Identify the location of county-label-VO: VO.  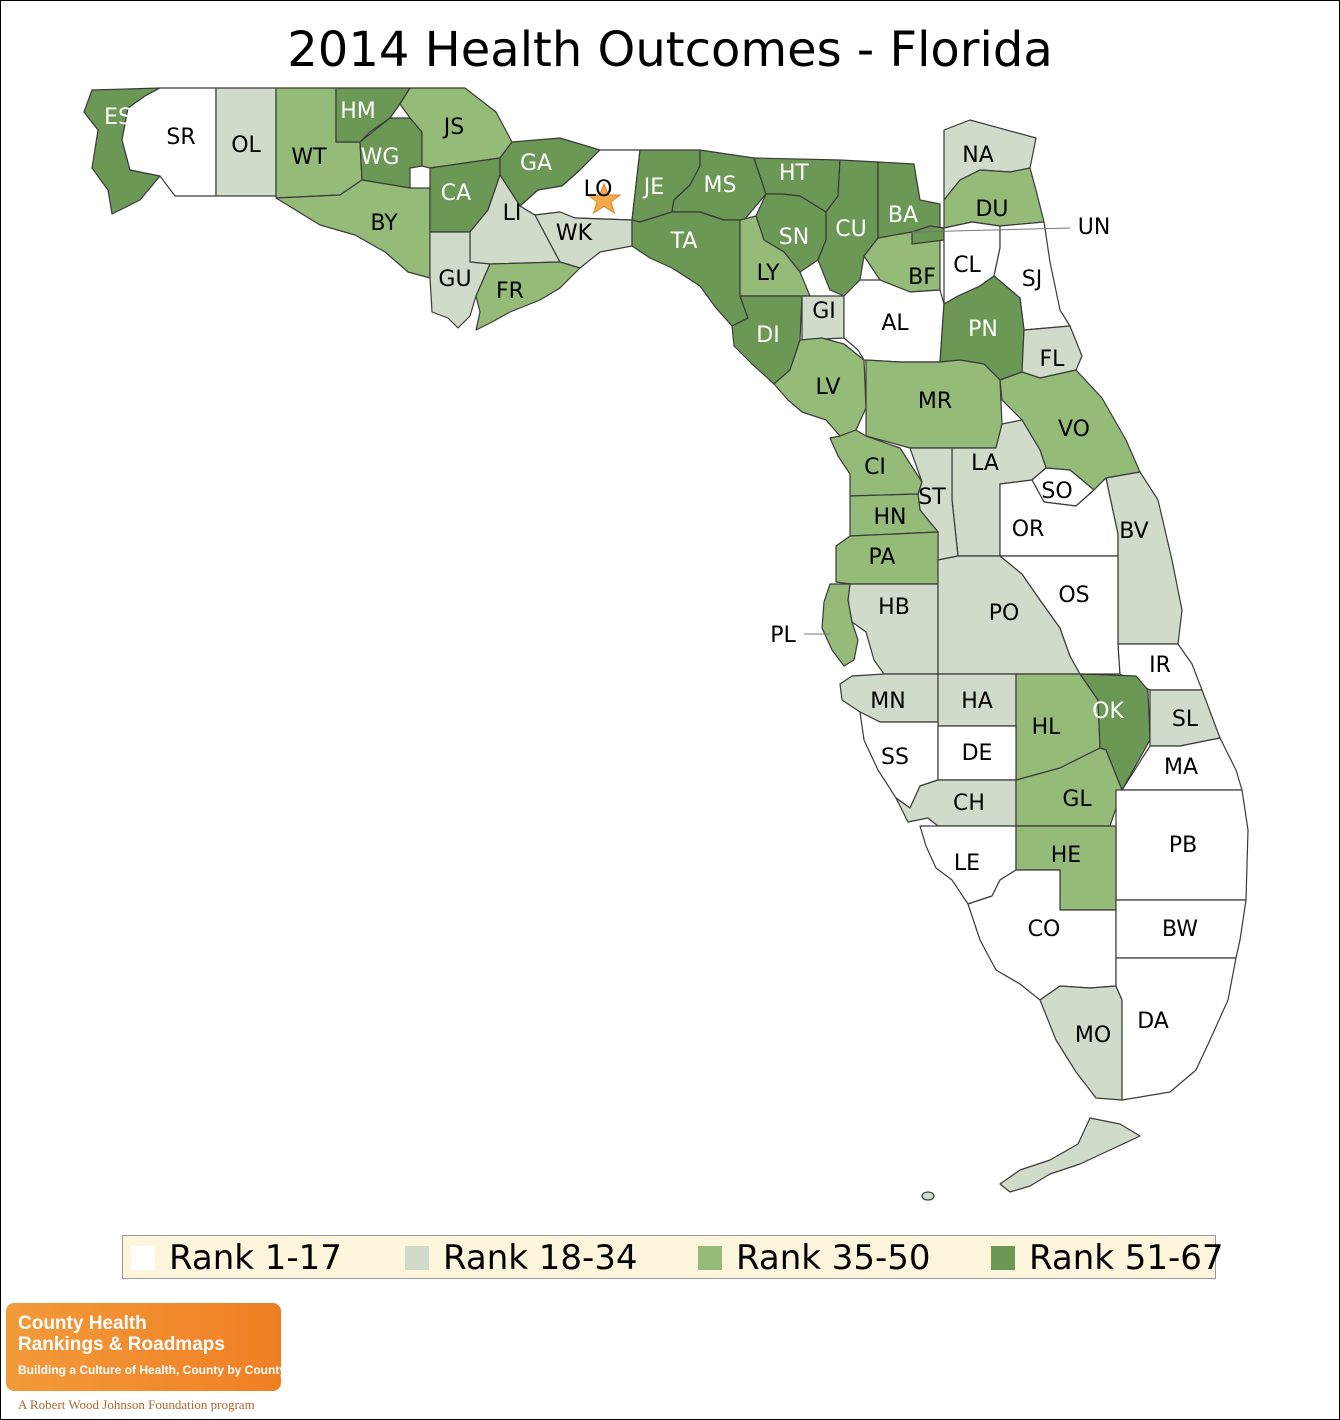
(1074, 429).